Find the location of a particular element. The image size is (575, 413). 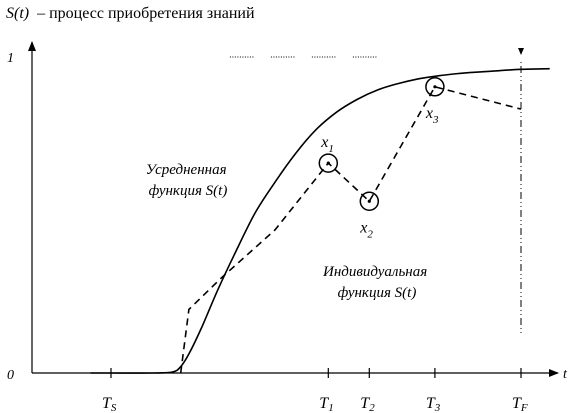

x-tick-label-2: T1 is located at coordinates (326, 404).